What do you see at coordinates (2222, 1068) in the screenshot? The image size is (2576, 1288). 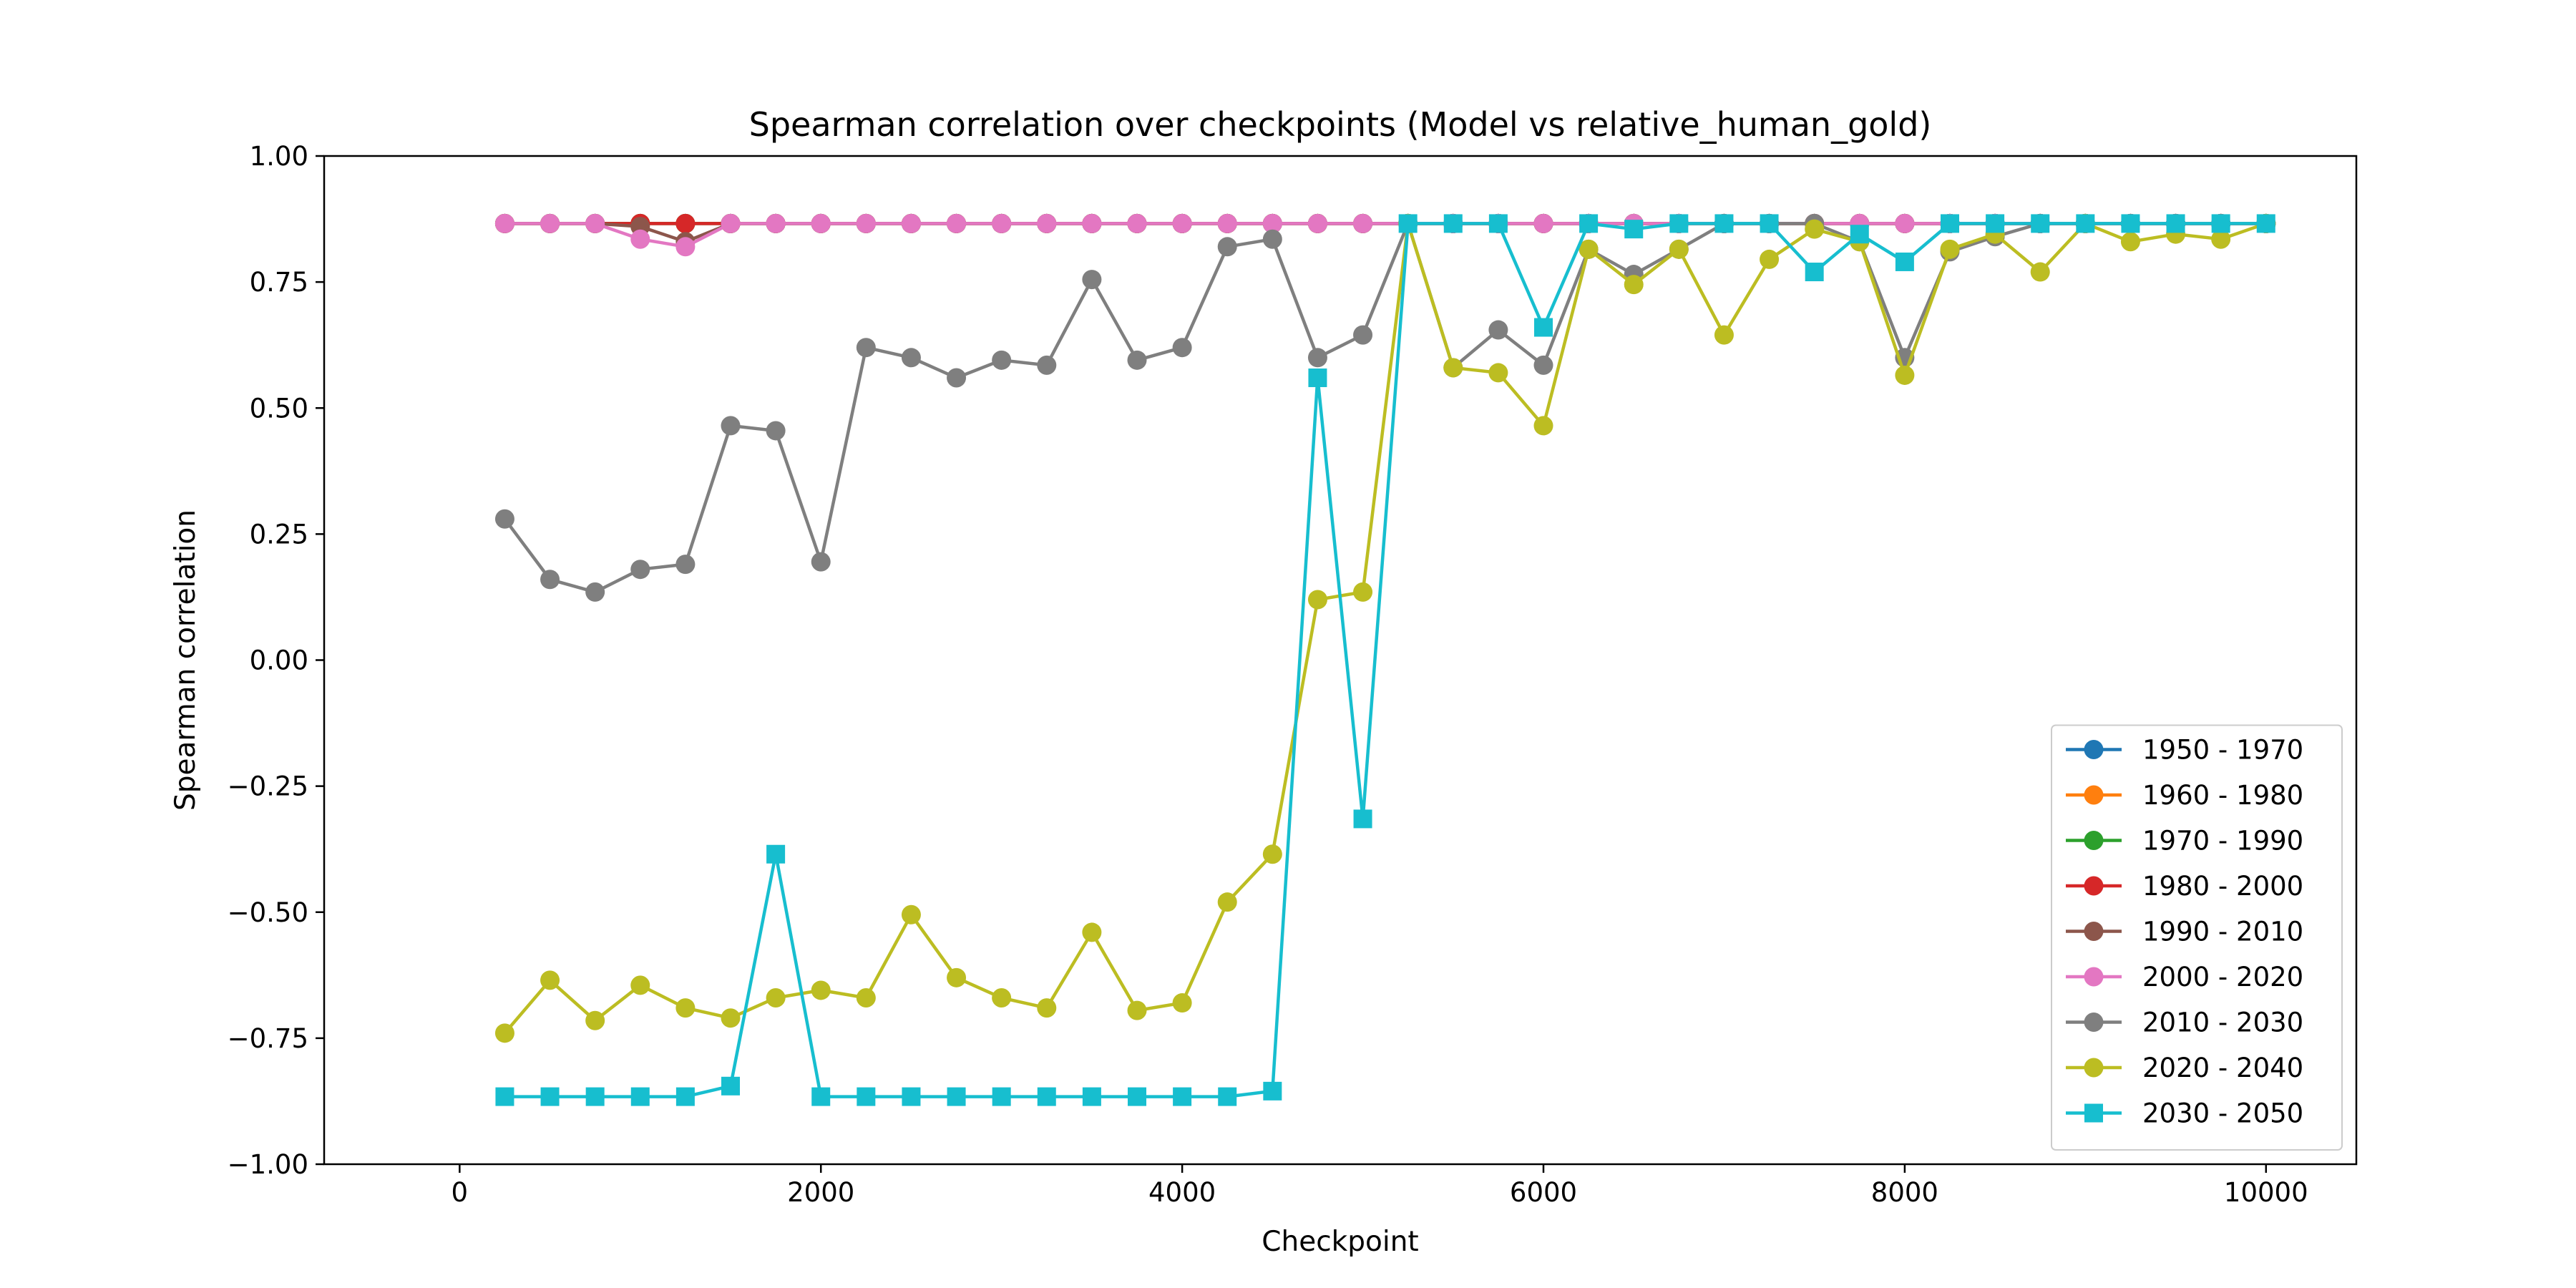 I see `legend-label: 2020 - 2040` at bounding box center [2222, 1068].